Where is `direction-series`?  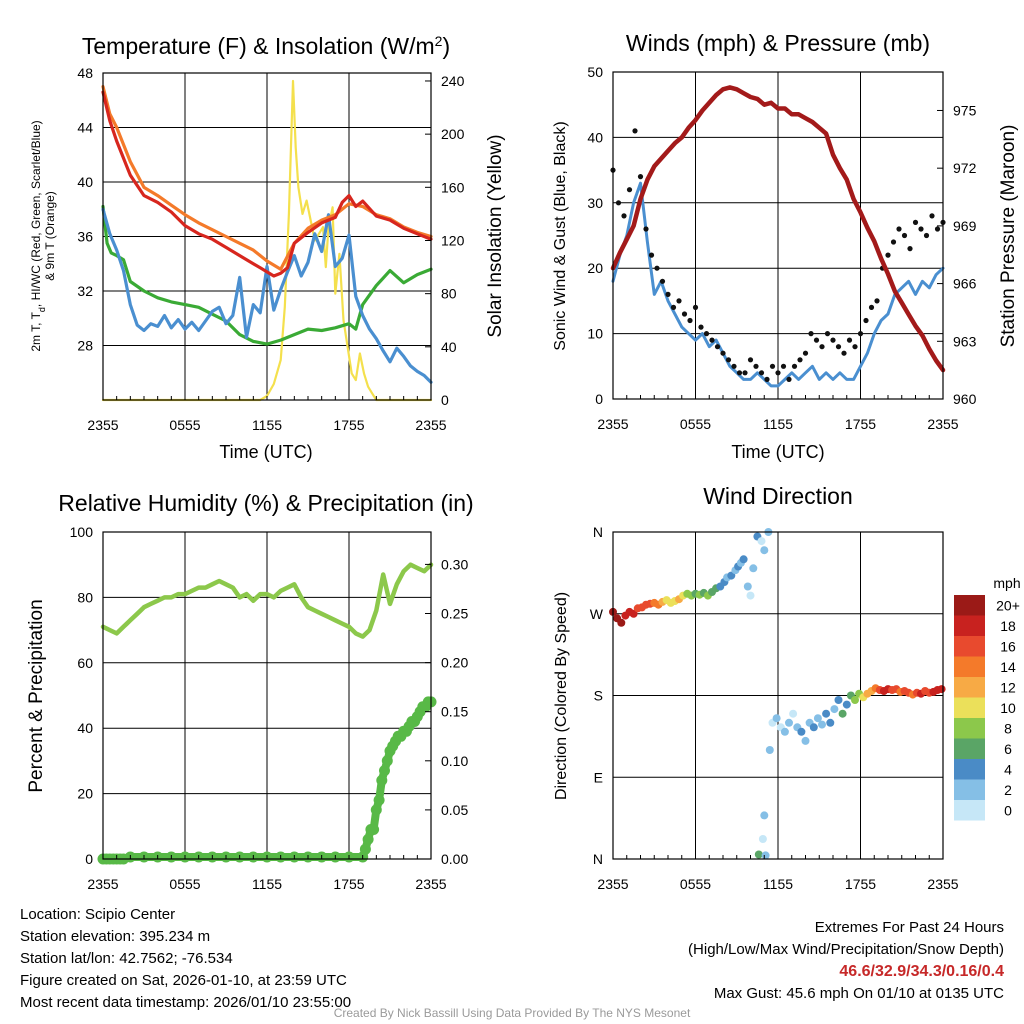
direction-series is located at coordinates (777, 694).